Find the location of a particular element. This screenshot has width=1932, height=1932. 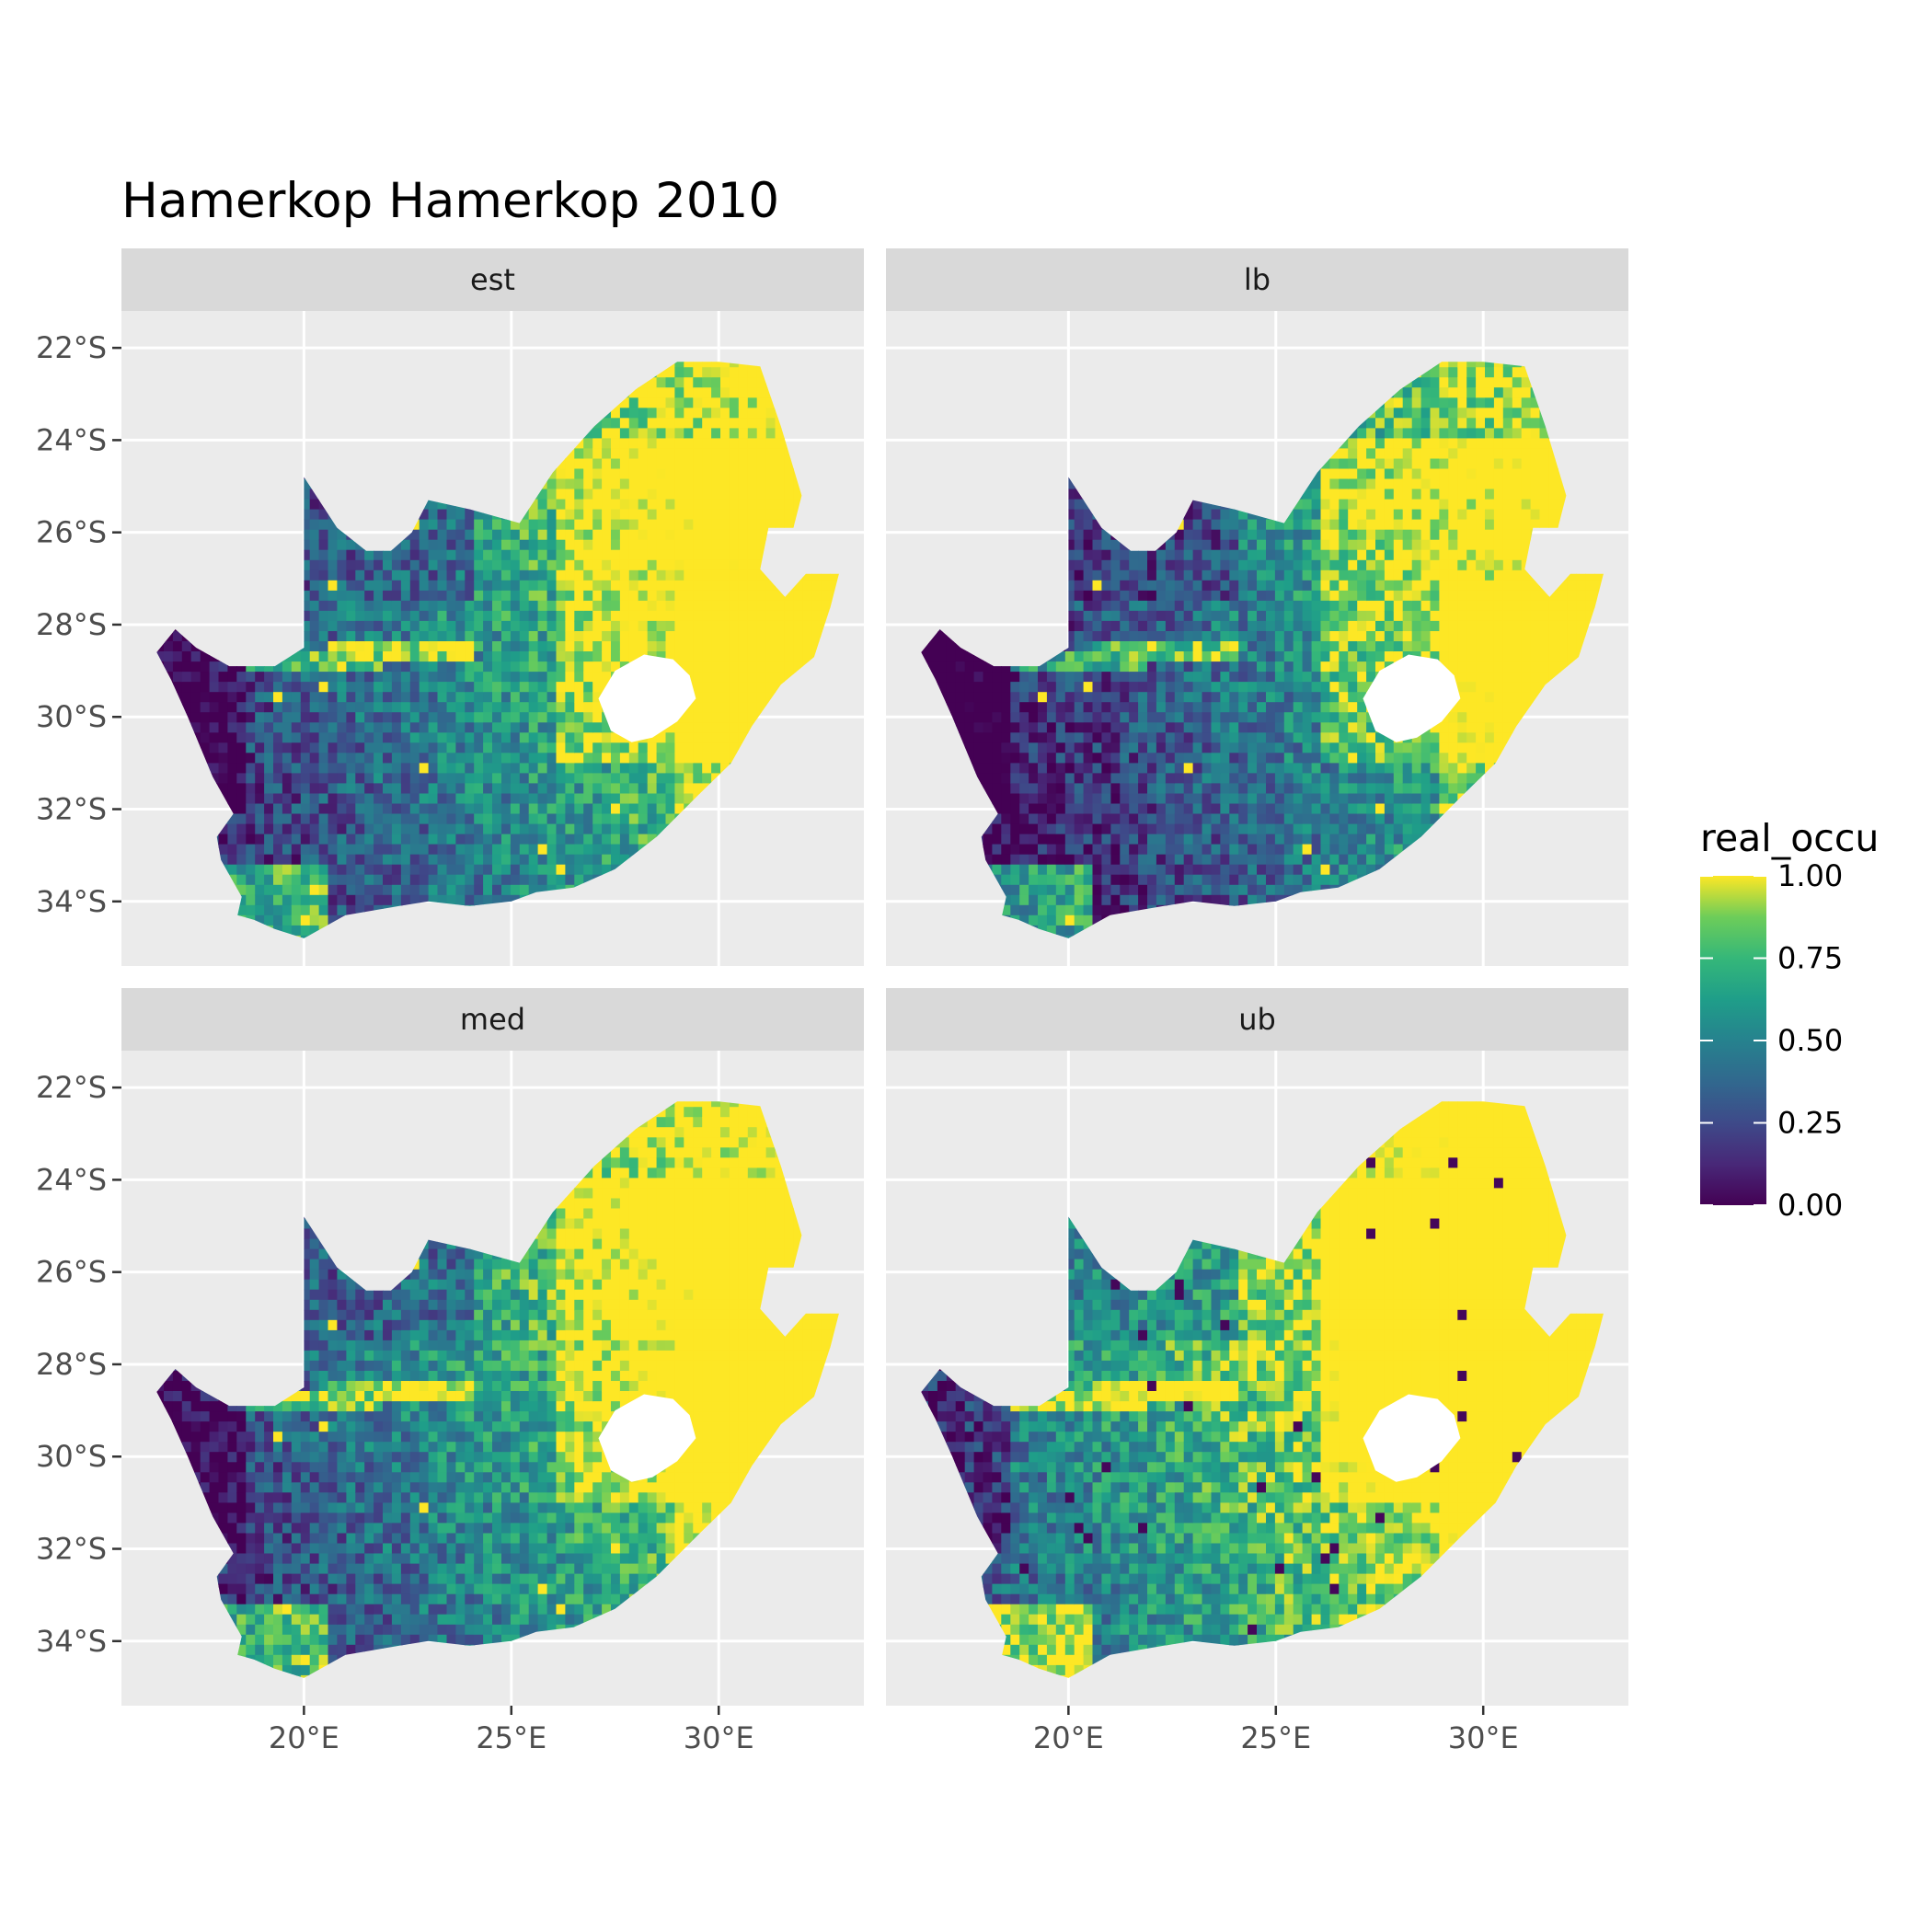

facet-strip-ub is located at coordinates (1257, 1020).